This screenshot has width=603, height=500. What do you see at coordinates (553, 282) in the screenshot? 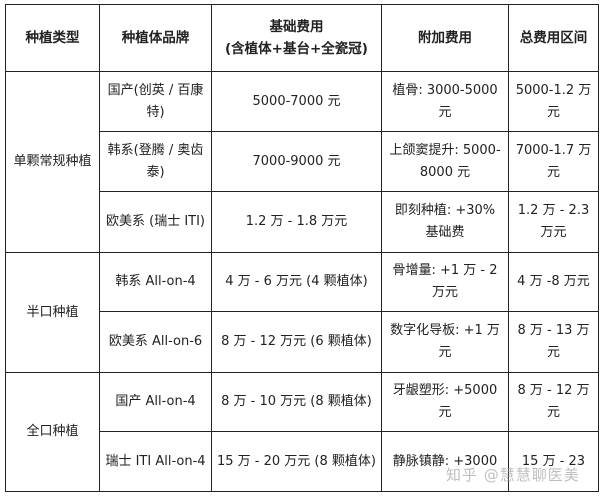
I see `total-cell: 4 万 -8 万元` at bounding box center [553, 282].